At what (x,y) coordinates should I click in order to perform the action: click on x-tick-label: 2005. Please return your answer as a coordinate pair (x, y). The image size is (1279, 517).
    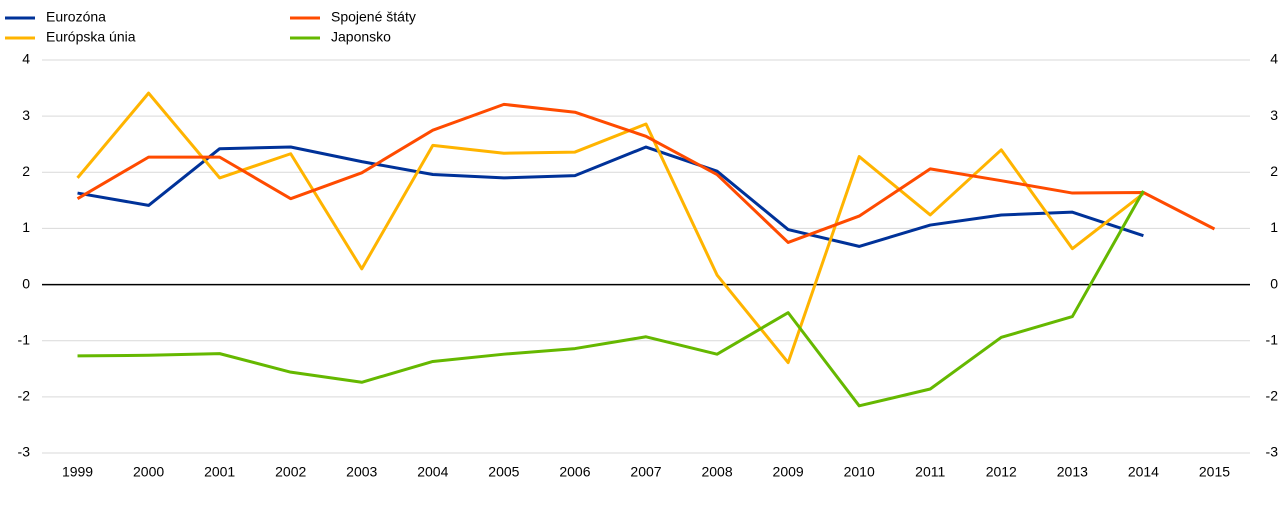
    Looking at the image, I should click on (503, 472).